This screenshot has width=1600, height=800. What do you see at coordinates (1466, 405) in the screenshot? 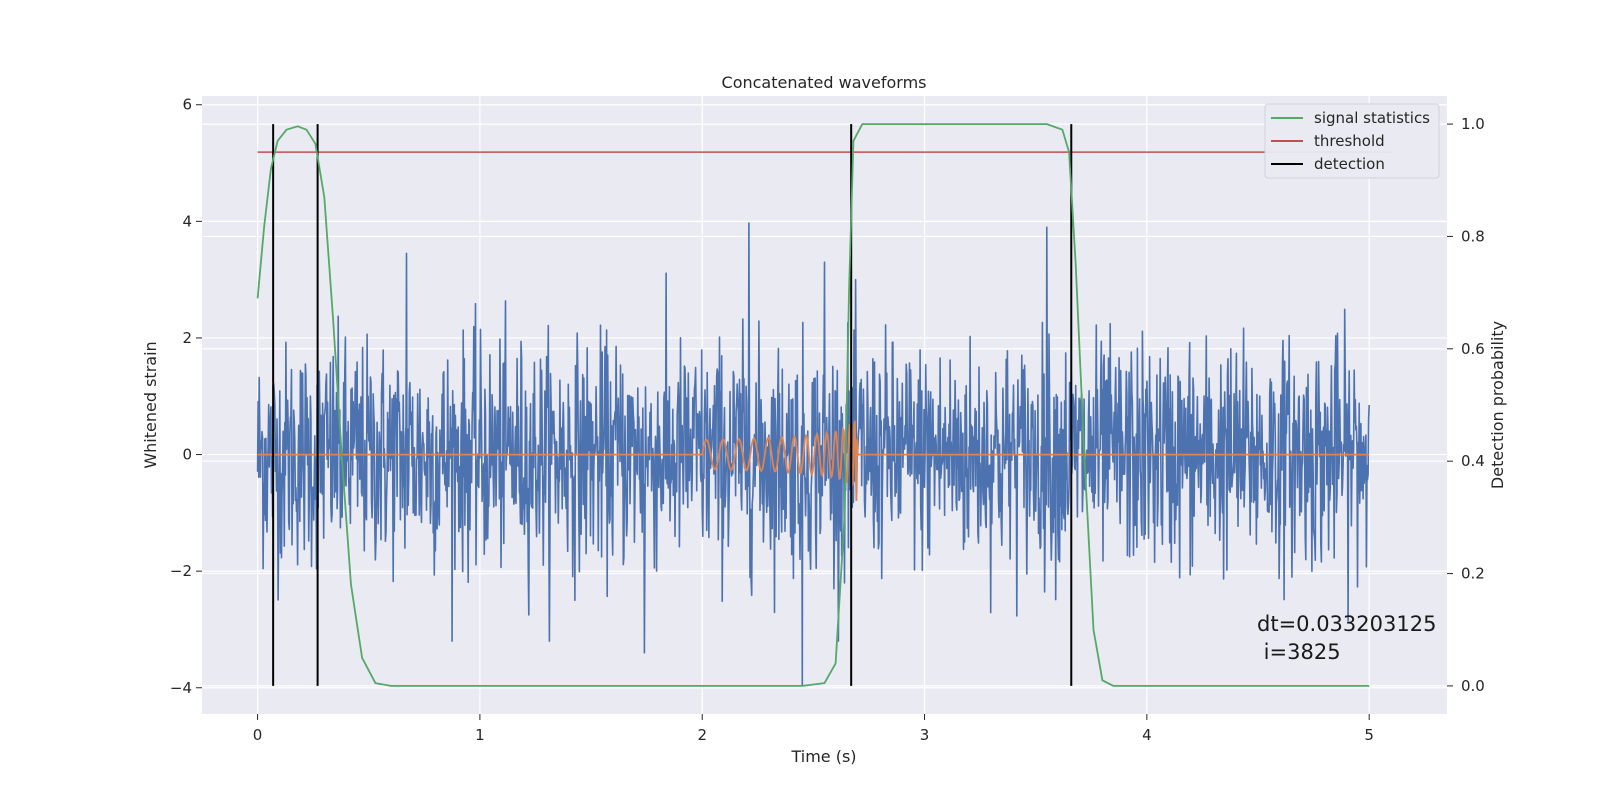
I see `y2-axis-ticks: 0.0 0.2 0.4 0.6 0.8 1.0` at bounding box center [1466, 405].